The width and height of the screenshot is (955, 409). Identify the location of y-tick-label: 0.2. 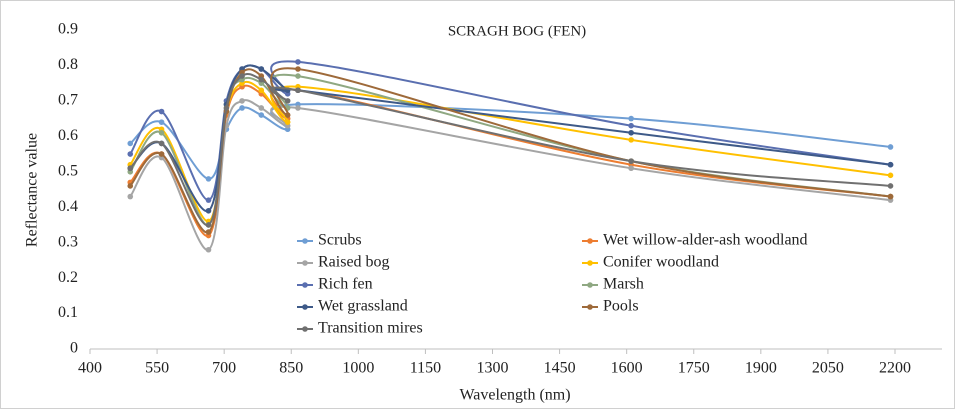
(68, 277).